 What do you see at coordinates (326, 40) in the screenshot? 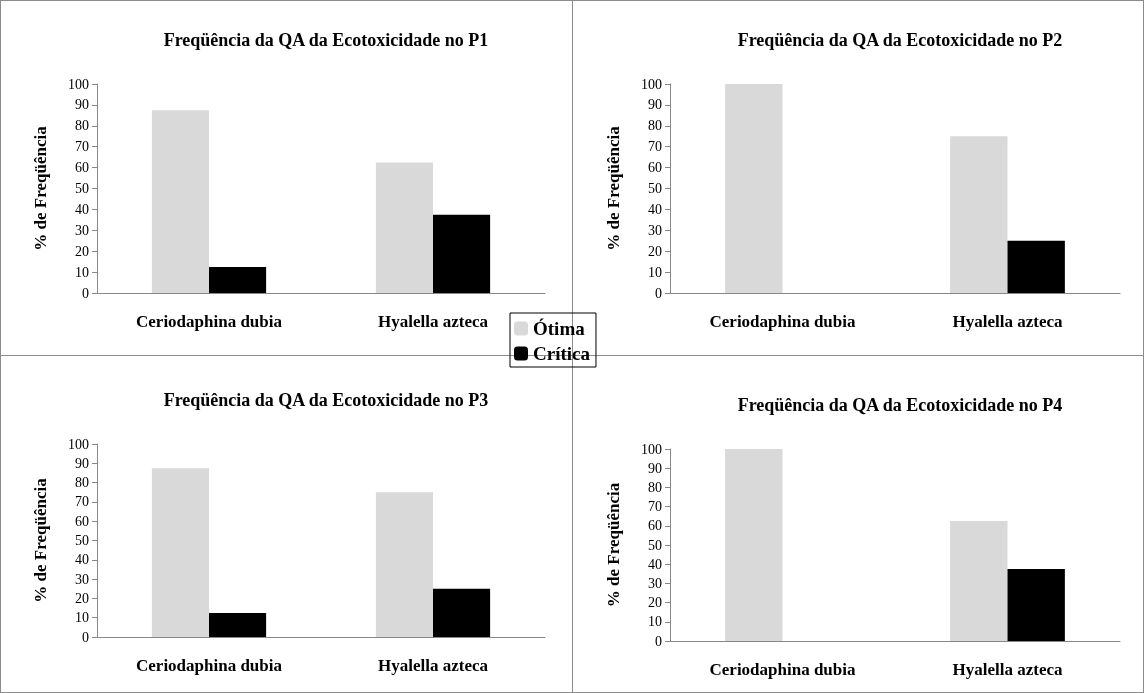
I see `chart-title: Freqüência da QA da Ecotoxicidade no P1` at bounding box center [326, 40].